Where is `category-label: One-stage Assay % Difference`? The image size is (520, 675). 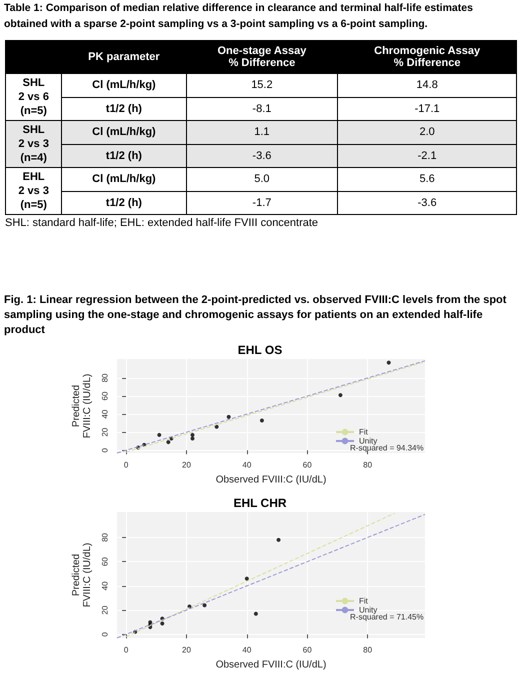 category-label: One-stage Assay % Difference is located at coordinates (262, 57).